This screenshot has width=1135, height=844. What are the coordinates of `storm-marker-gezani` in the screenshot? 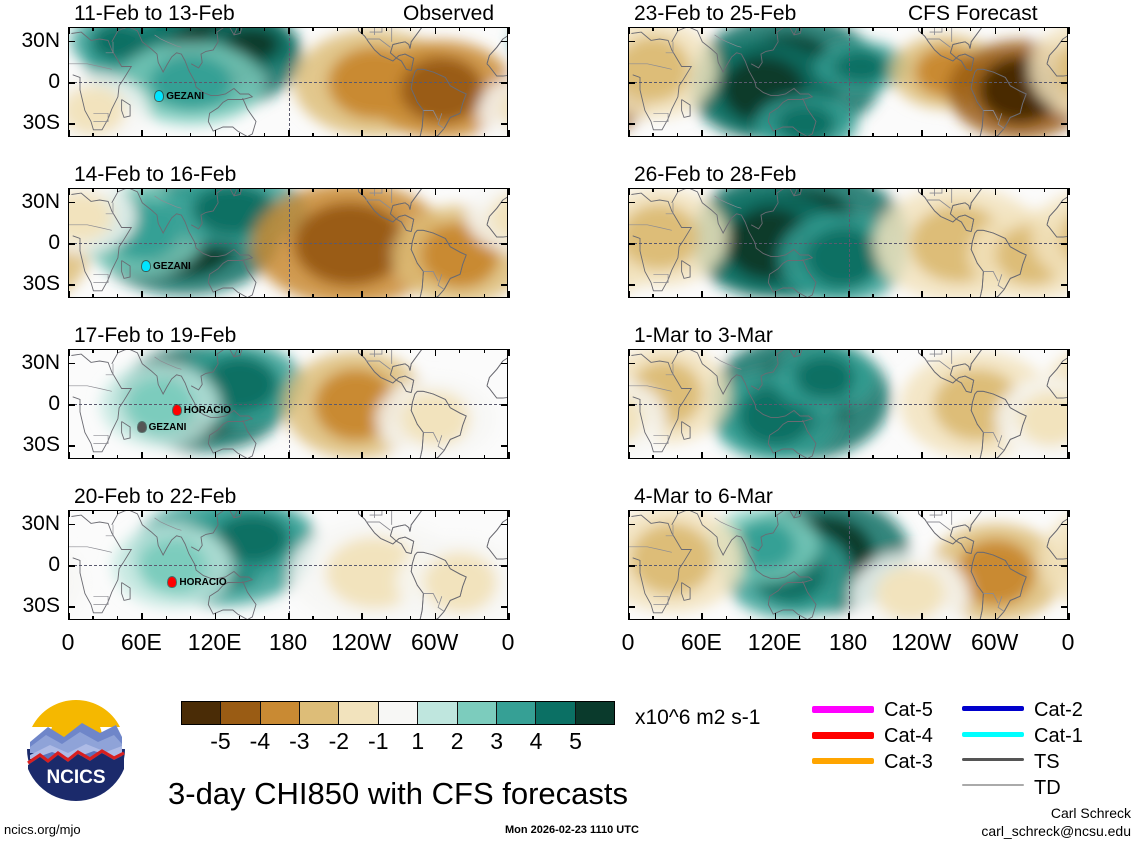 It's located at (159, 96).